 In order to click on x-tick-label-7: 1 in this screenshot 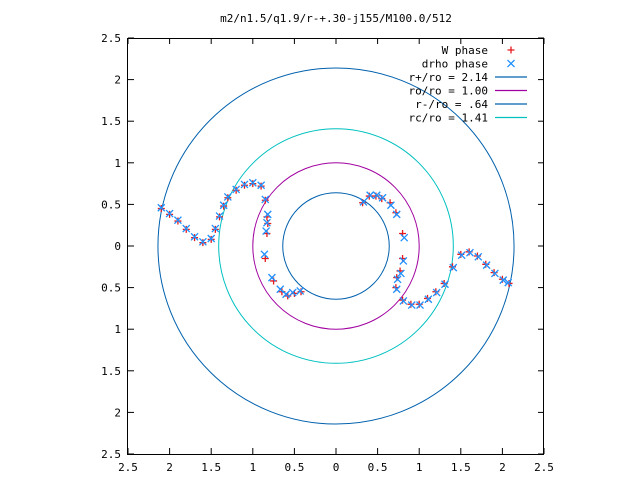, I will do `click(419, 467)`.